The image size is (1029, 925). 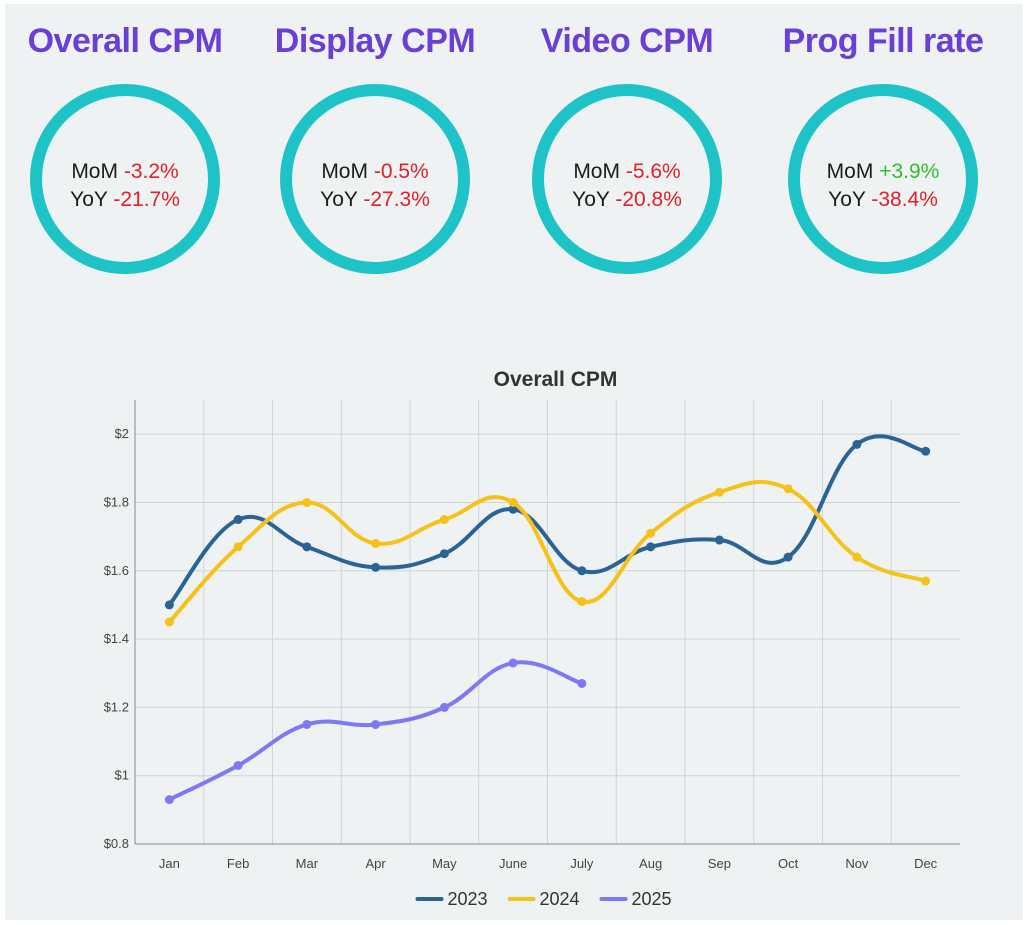 I want to click on x-tick-label: July, so click(x=582, y=863).